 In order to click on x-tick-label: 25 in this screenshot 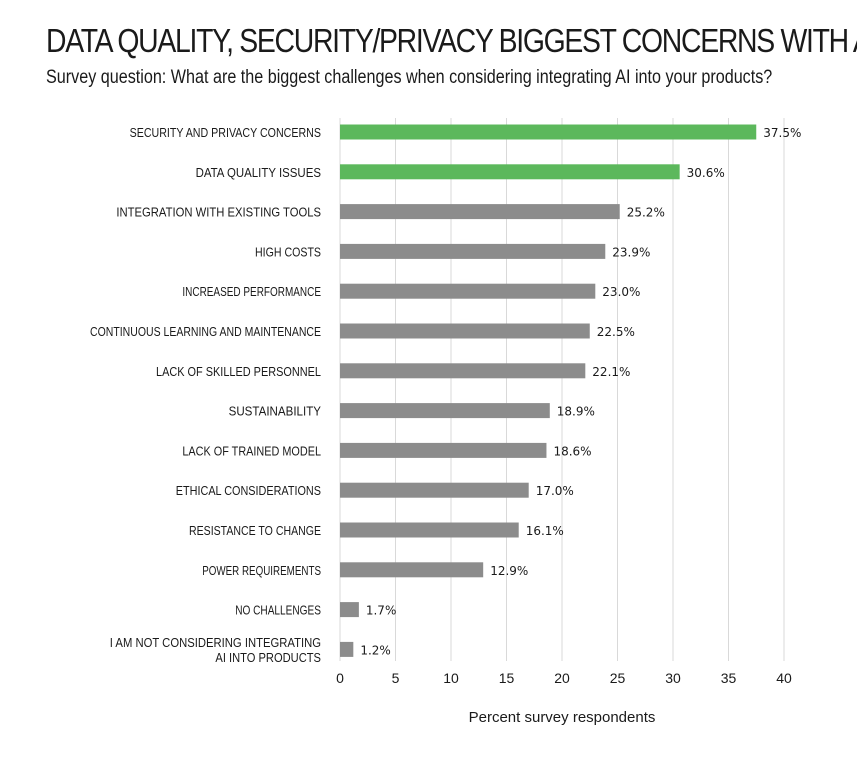, I will do `click(618, 678)`.